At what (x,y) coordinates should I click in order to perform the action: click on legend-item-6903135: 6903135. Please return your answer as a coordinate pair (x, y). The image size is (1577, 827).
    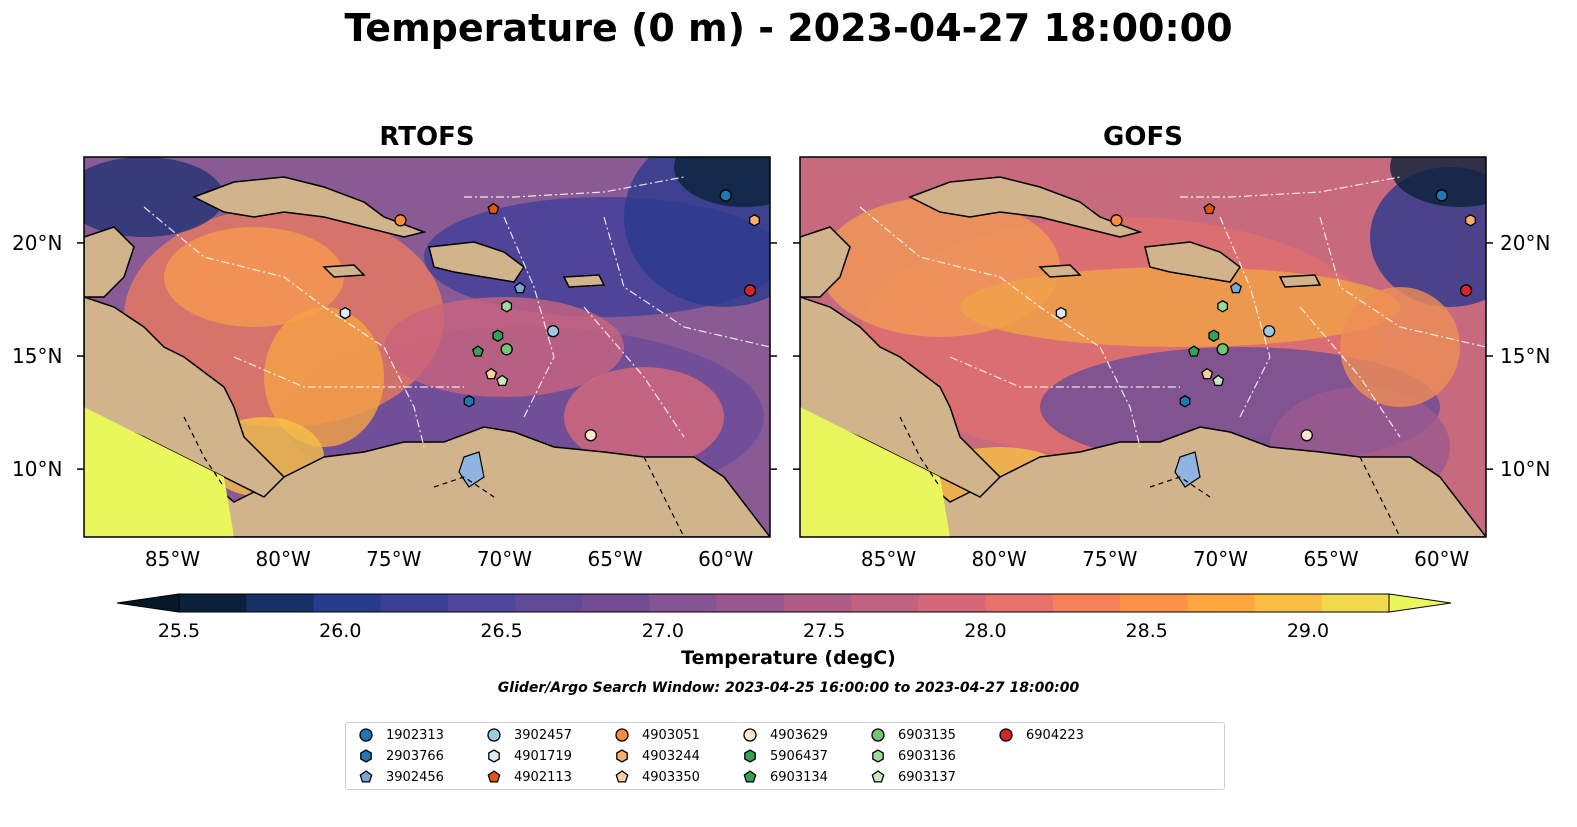
    Looking at the image, I should click on (913, 735).